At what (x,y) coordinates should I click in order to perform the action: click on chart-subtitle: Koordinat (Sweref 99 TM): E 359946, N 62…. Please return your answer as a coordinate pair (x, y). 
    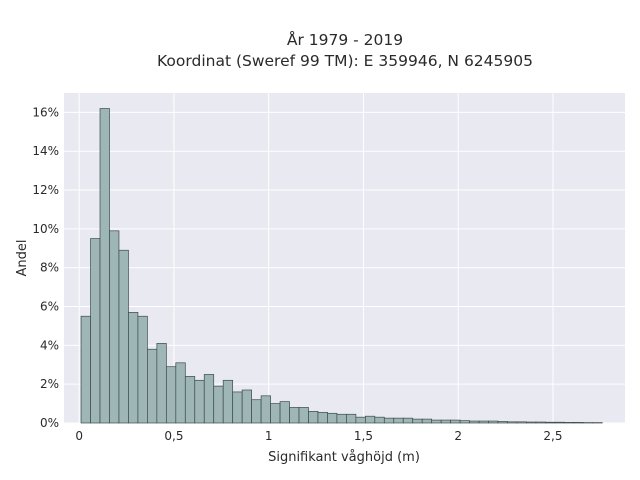
    Looking at the image, I should click on (345, 61).